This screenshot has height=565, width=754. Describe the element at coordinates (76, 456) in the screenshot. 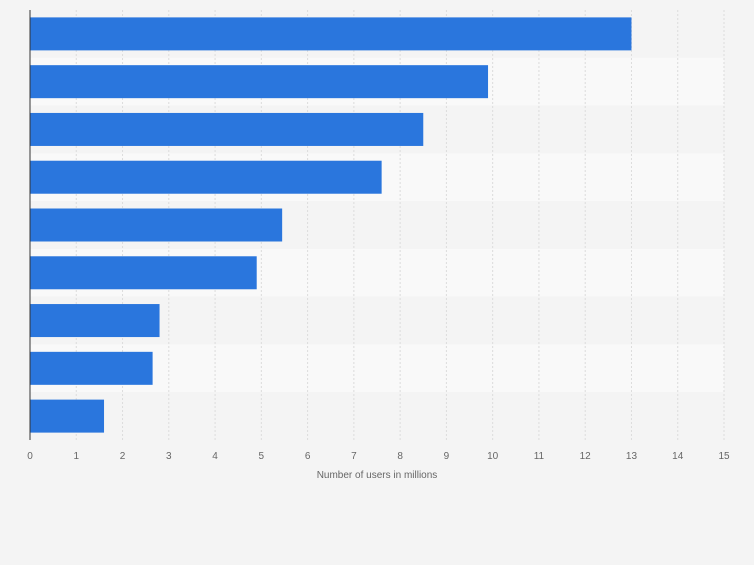

I see `x-tick-label: 1` at that location.